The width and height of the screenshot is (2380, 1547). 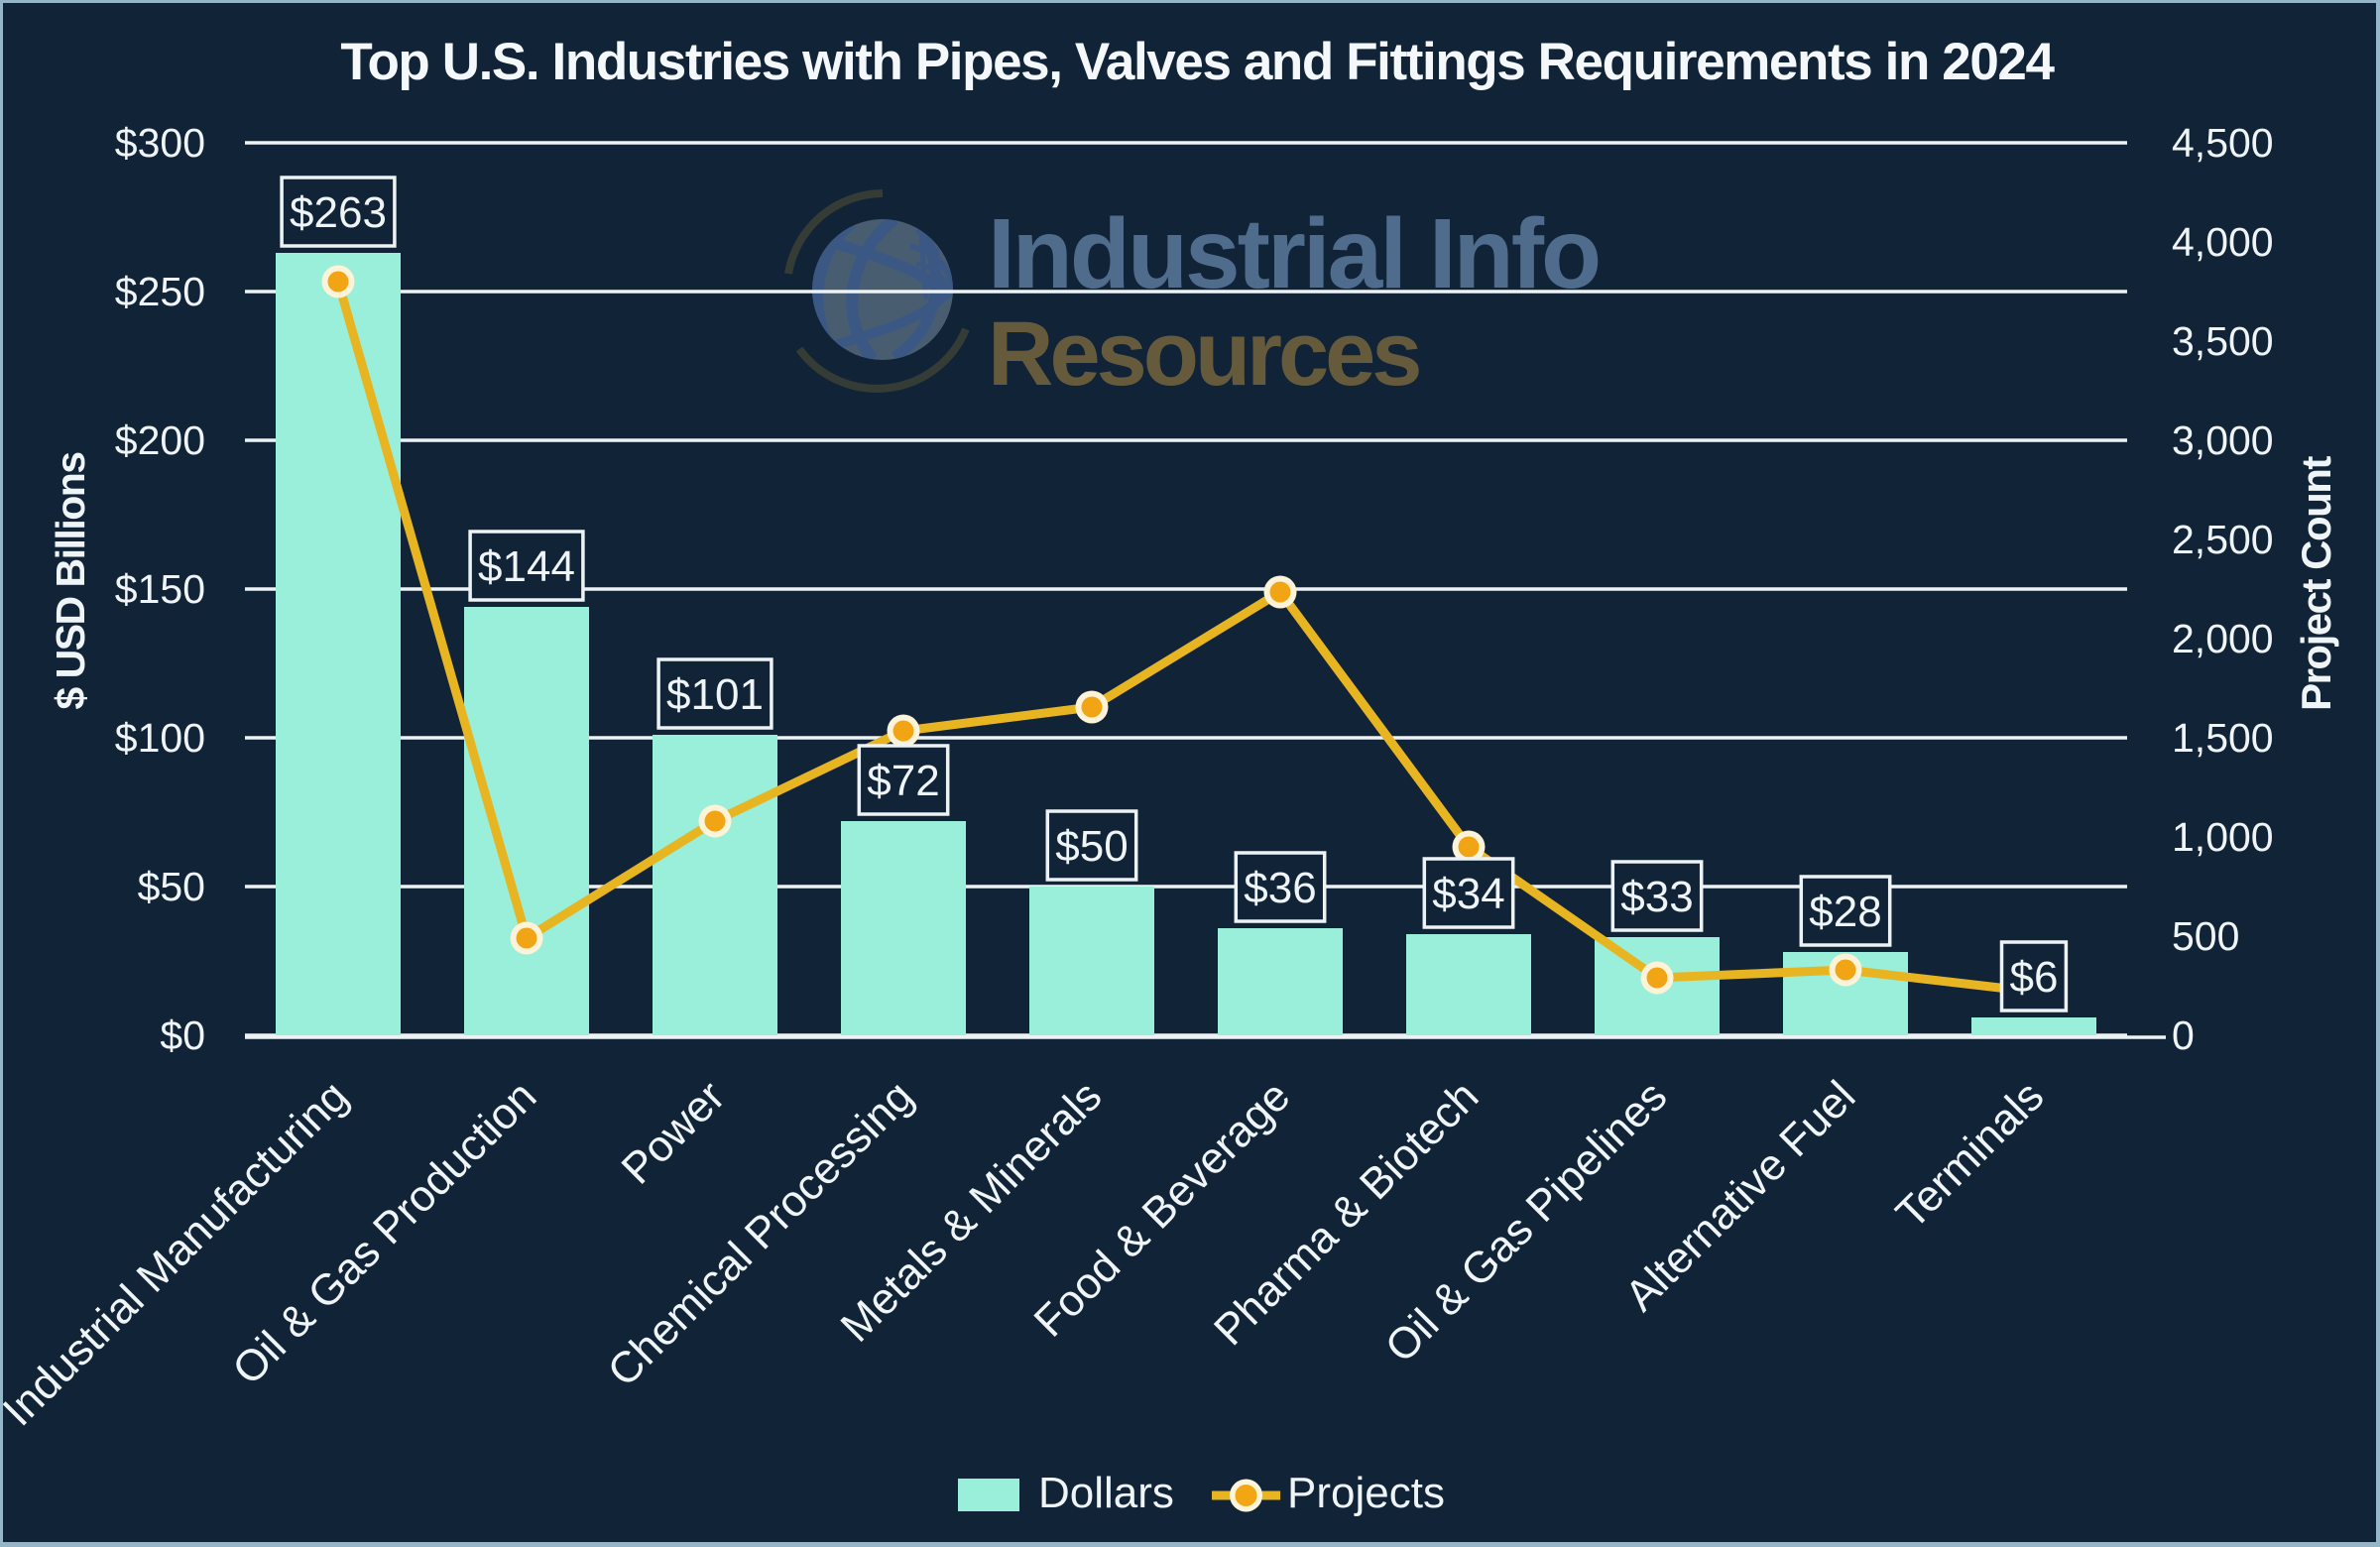 What do you see at coordinates (2316, 583) in the screenshot?
I see `svg-text: Project Count` at bounding box center [2316, 583].